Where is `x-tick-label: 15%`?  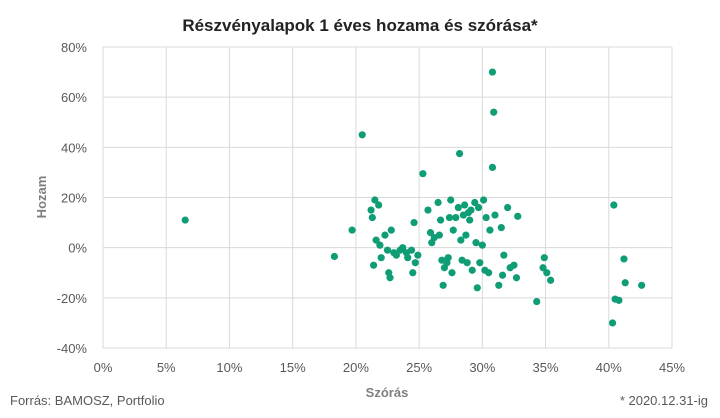
x-tick-label: 15% is located at coordinates (293, 367).